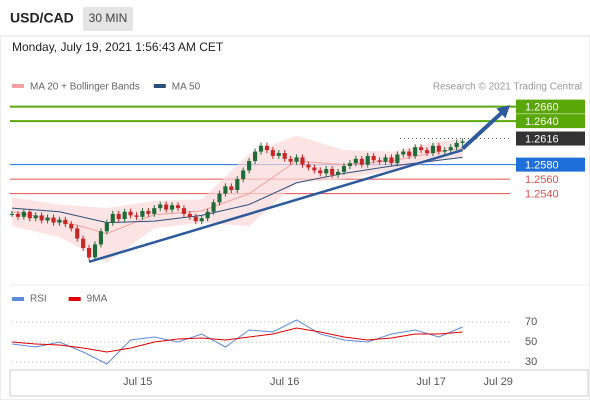 The height and width of the screenshot is (400, 590). What do you see at coordinates (137, 382) in the screenshot?
I see `x-tick-label: Jul 15` at bounding box center [137, 382].